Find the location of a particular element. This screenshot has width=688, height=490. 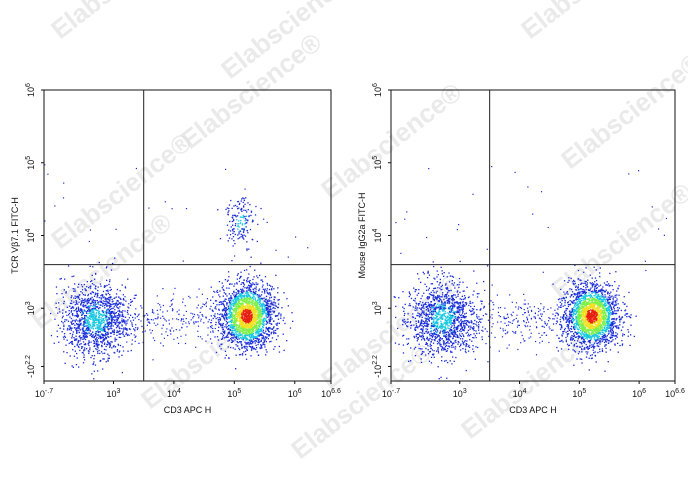

y-axis-title: TCR Vβ7.1 FITC-H is located at coordinates (15, 235).